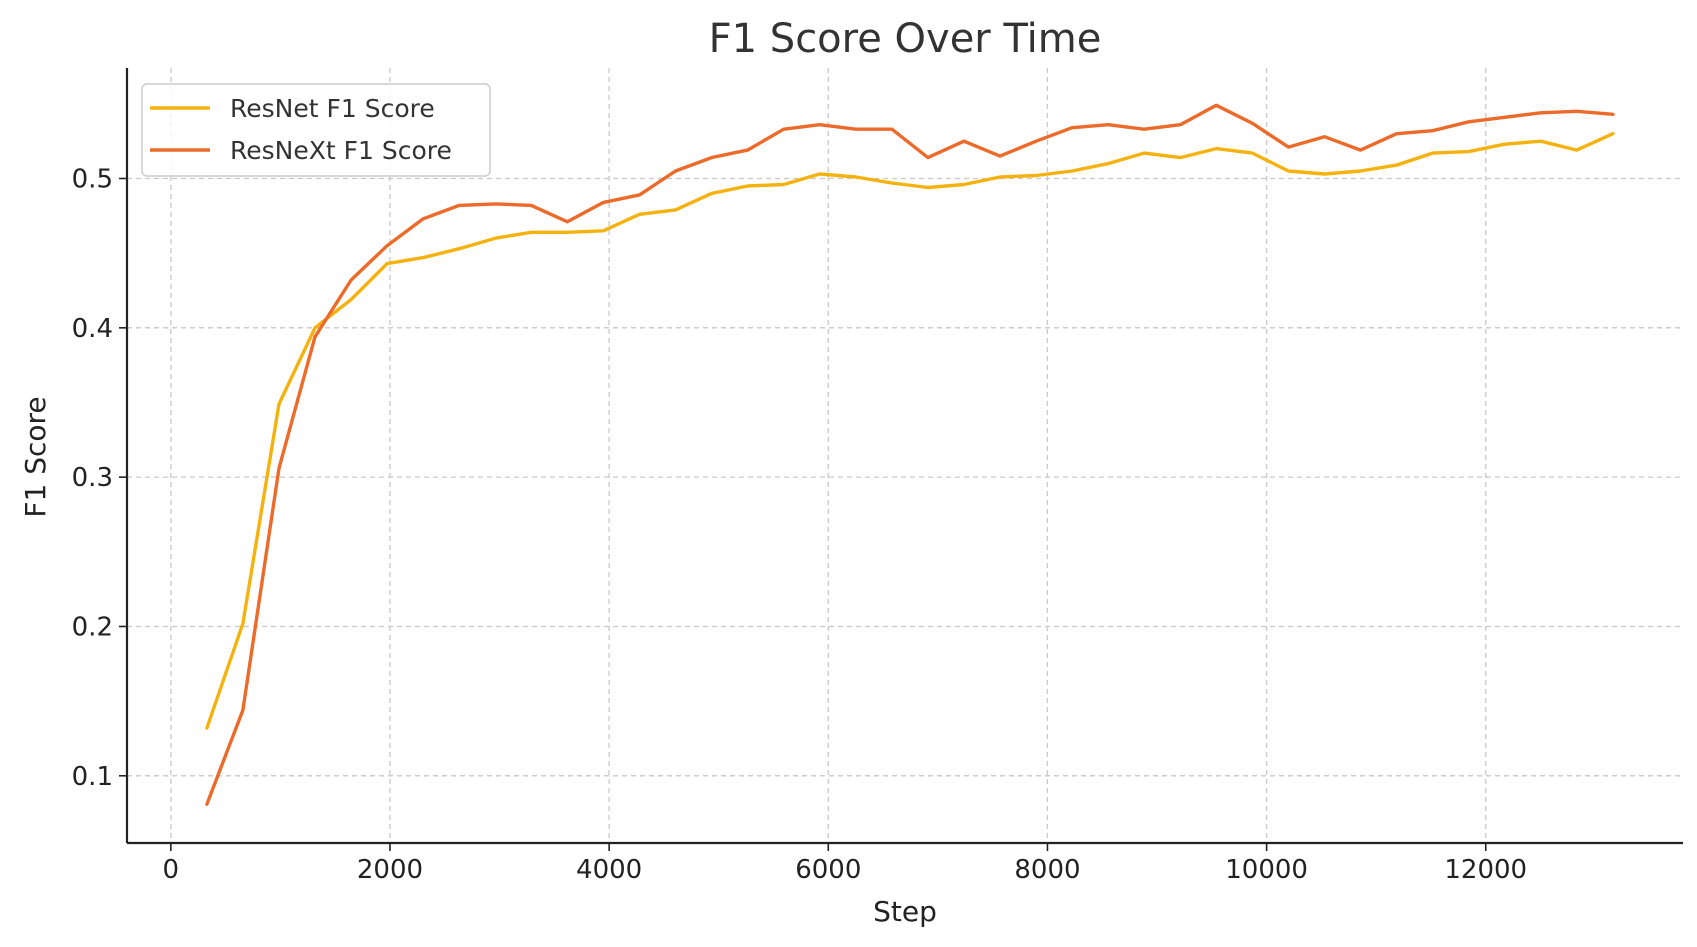  I want to click on y-tick-label: 0.5, so click(92, 180).